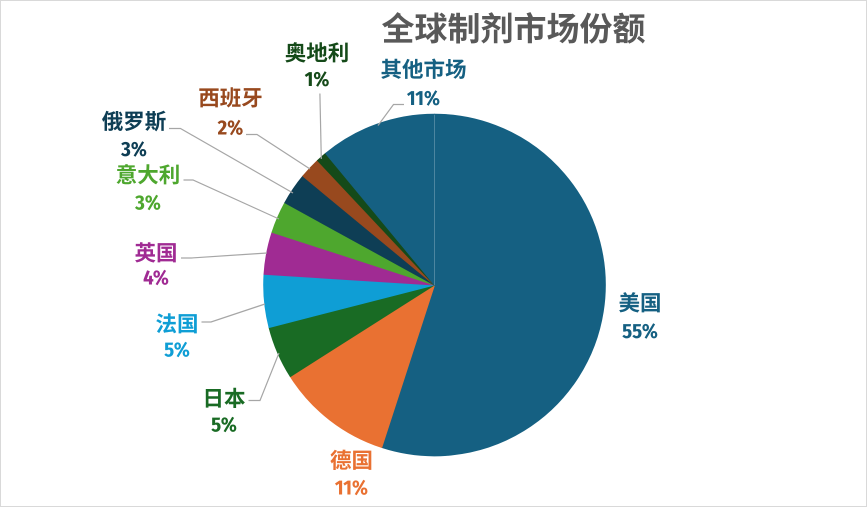 This screenshot has width=867, height=508. Describe the element at coordinates (264, 377) in the screenshot. I see `leader-line-japan` at that location.